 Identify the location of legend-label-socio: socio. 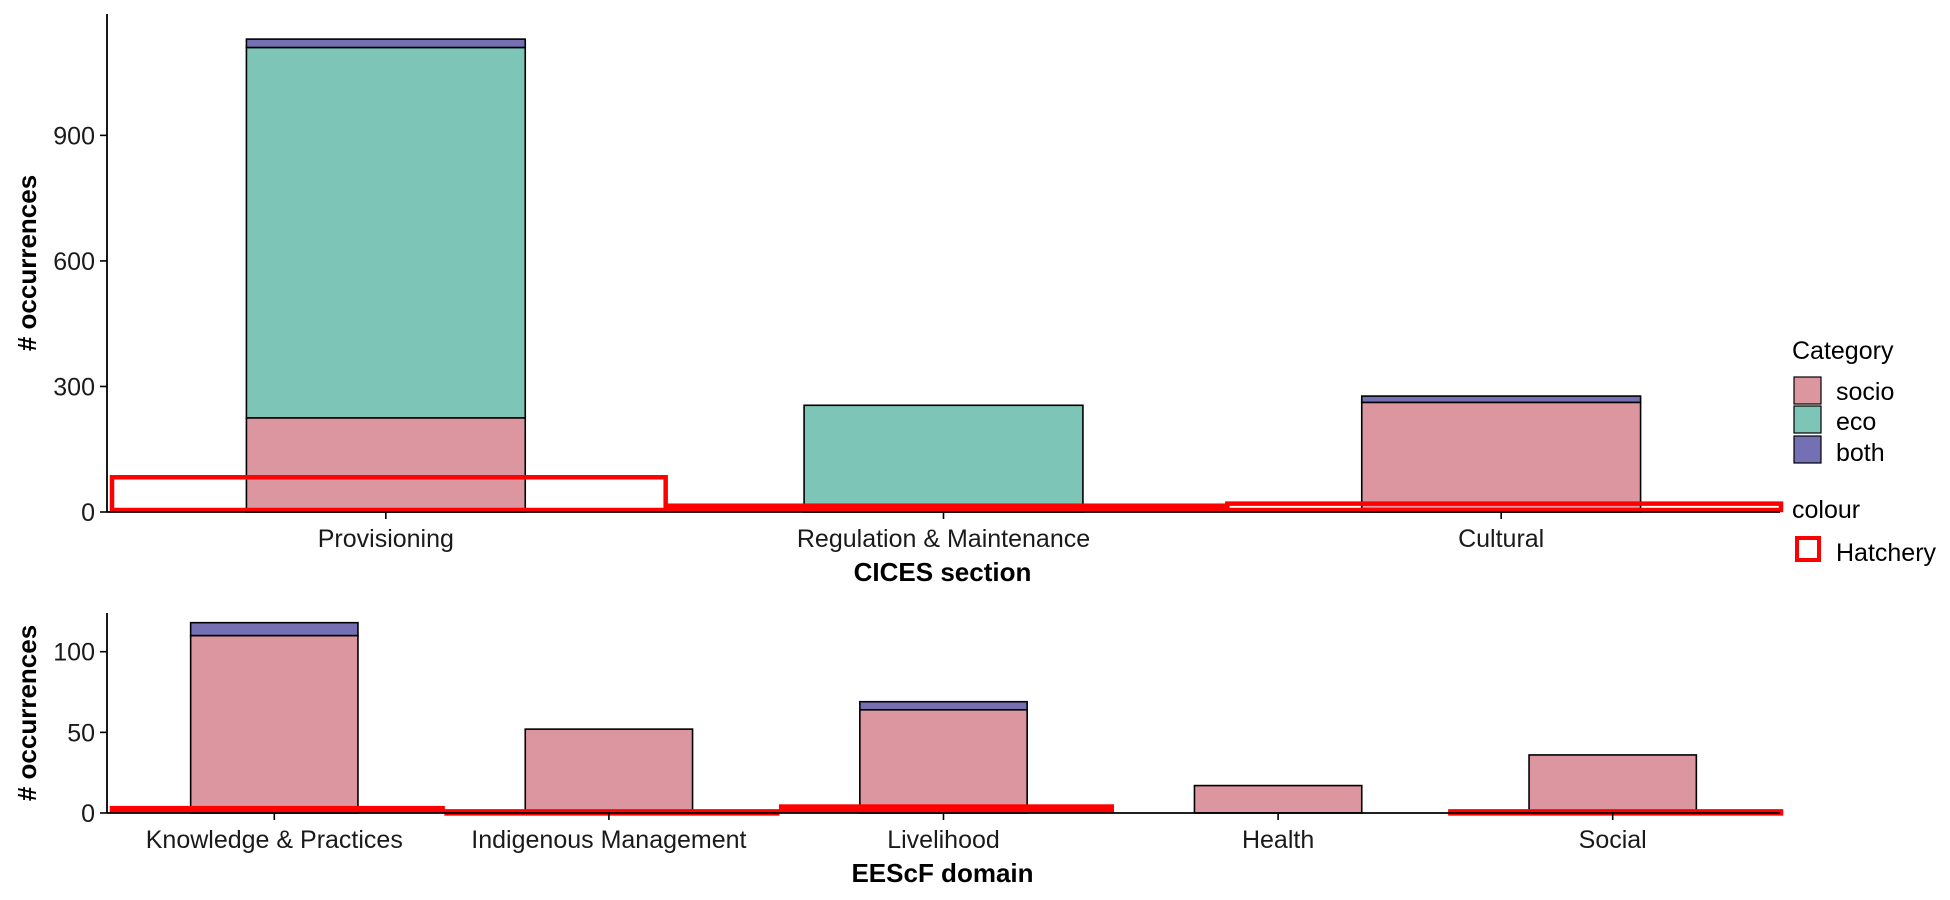
(1865, 392).